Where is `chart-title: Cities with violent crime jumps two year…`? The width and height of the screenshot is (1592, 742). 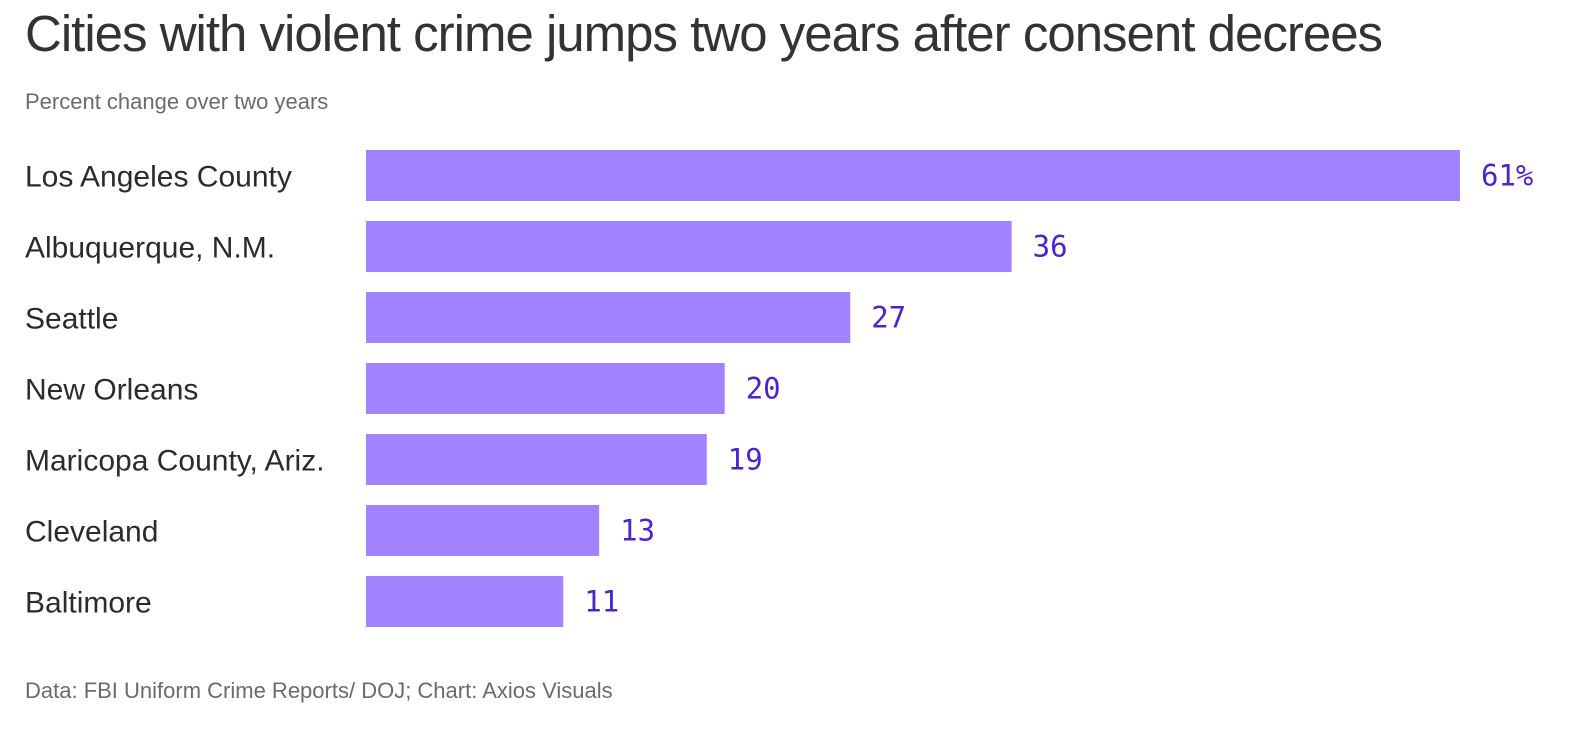
chart-title: Cities with violent crime jumps two year… is located at coordinates (704, 33).